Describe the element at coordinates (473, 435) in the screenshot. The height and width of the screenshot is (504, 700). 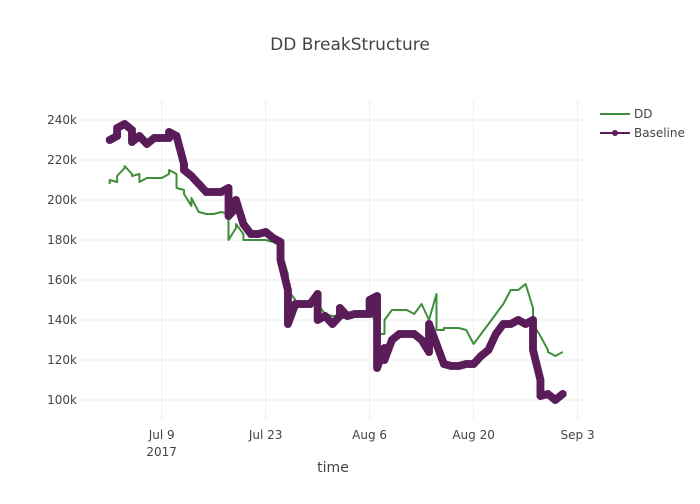
I see `x-tick-label: Aug 20` at that location.